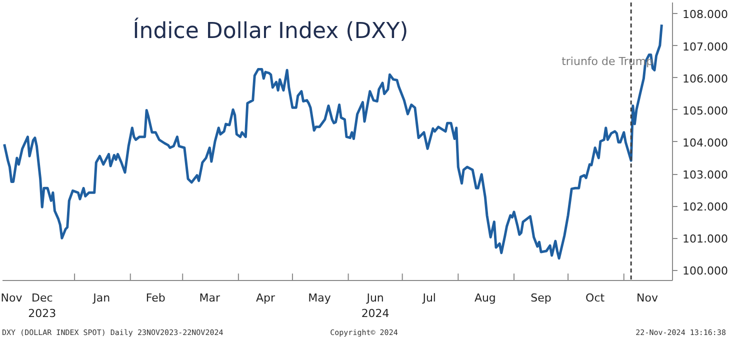 This screenshot has width=730, height=341. I want to click on x-tick-label: Jun 2024, so click(375, 306).